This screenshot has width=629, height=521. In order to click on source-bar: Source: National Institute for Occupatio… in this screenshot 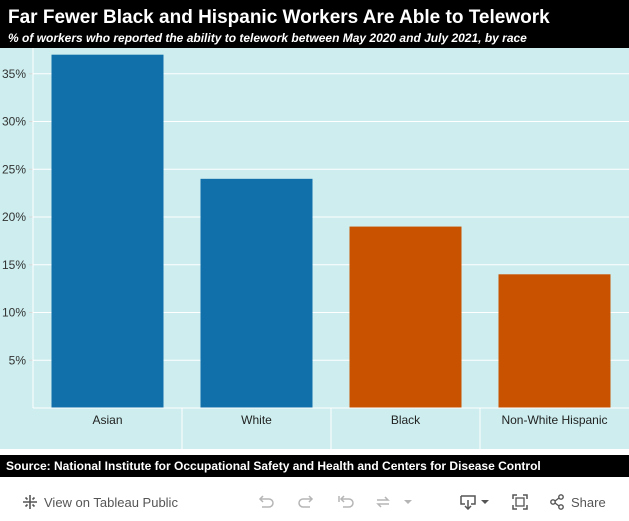, I will do `click(314, 466)`.